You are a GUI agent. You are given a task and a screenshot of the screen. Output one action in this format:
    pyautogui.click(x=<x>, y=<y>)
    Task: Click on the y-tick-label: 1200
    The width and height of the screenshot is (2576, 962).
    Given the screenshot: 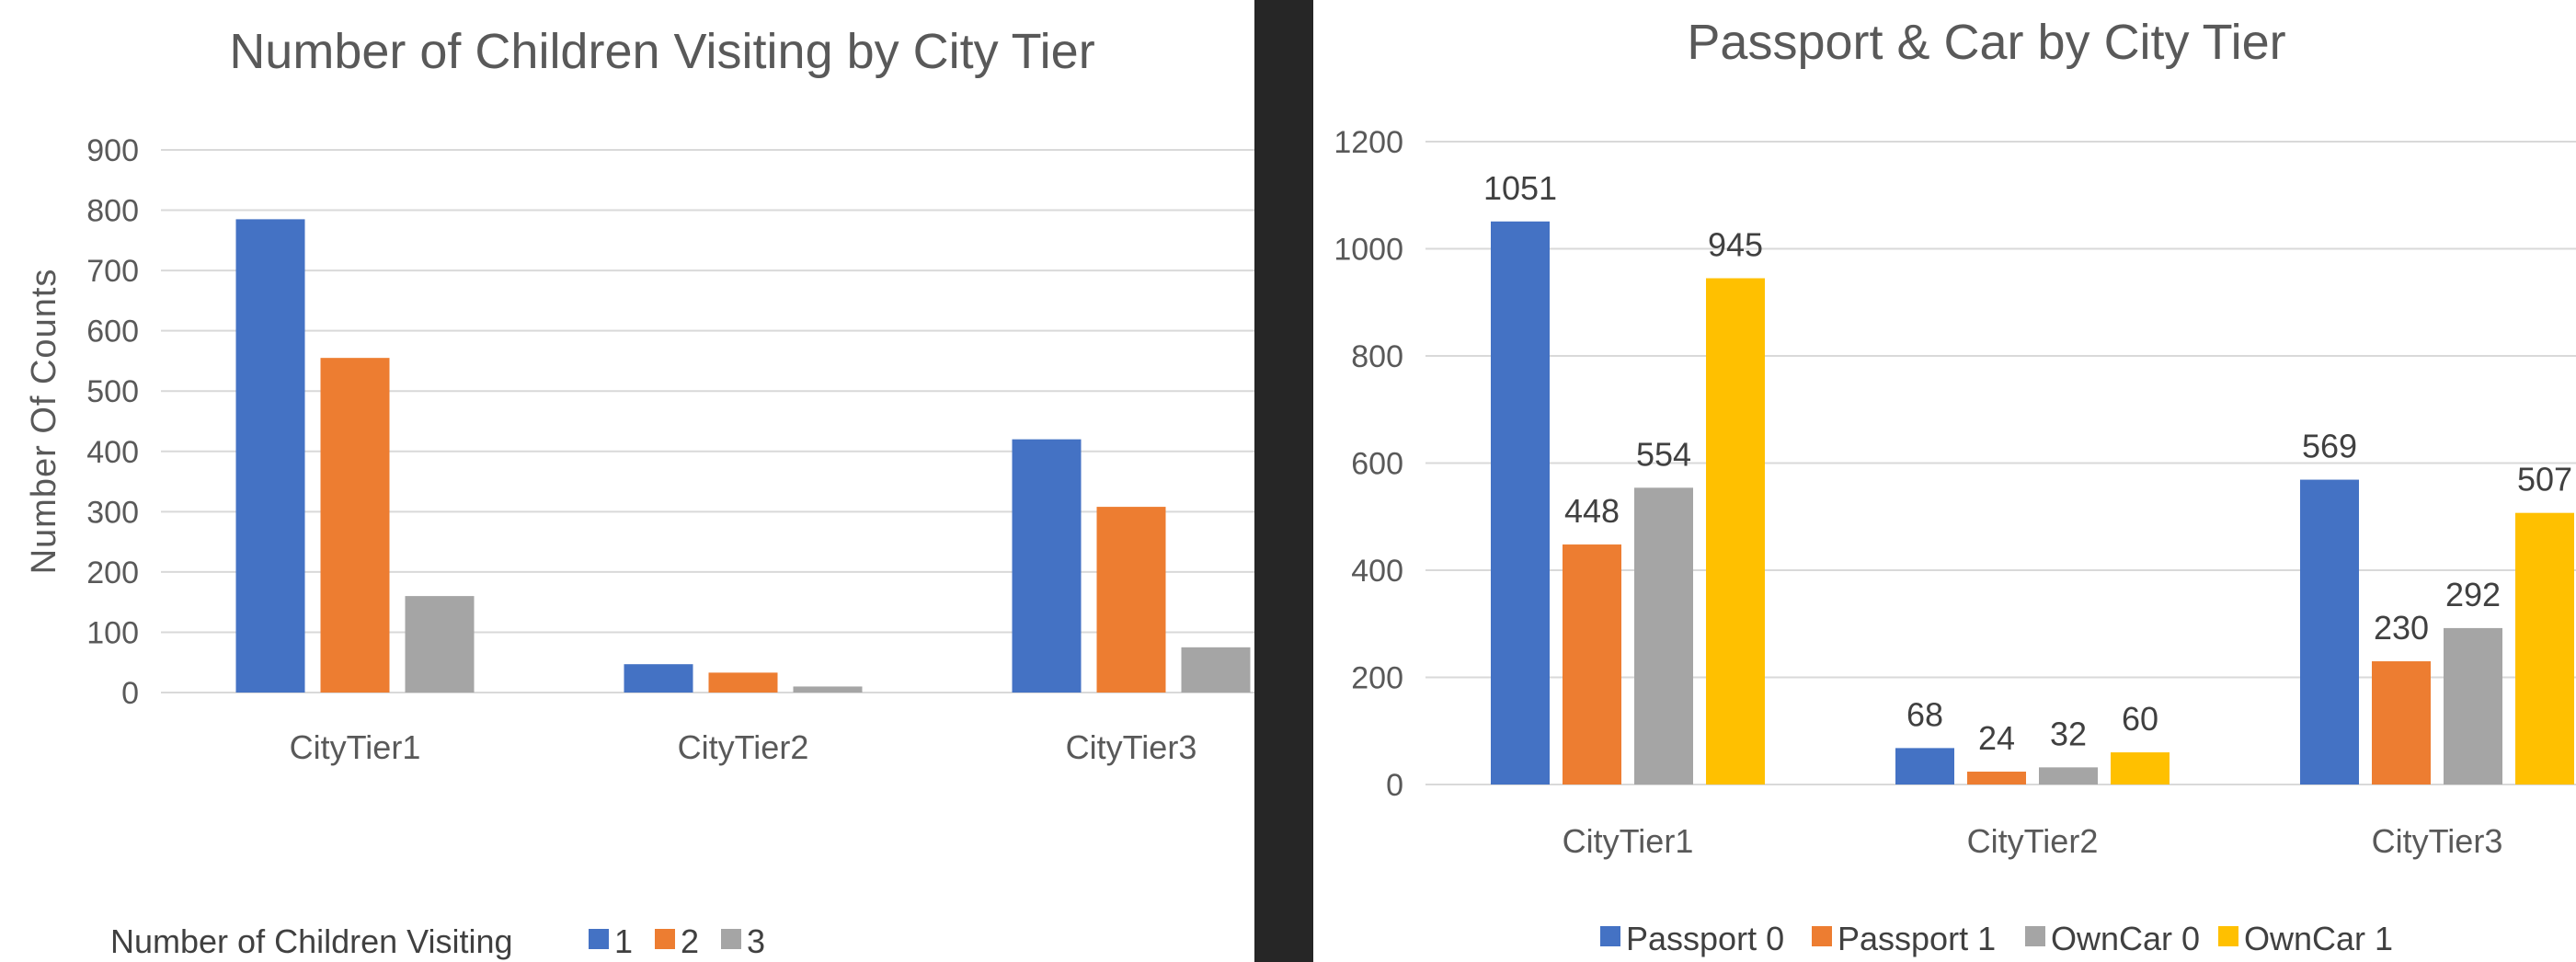 What is the action you would take?
    pyautogui.click(x=1368, y=142)
    